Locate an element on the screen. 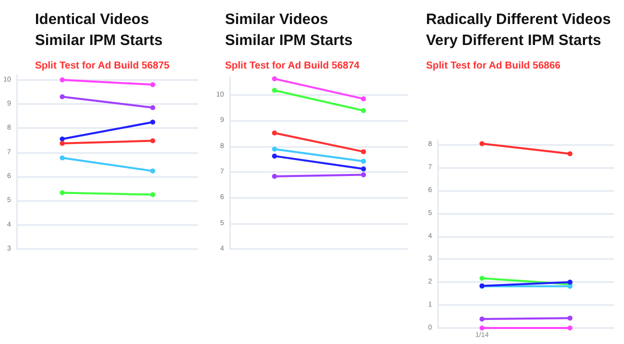  chart-title: Identical Videos Similar IPM Starts is located at coordinates (99, 30).